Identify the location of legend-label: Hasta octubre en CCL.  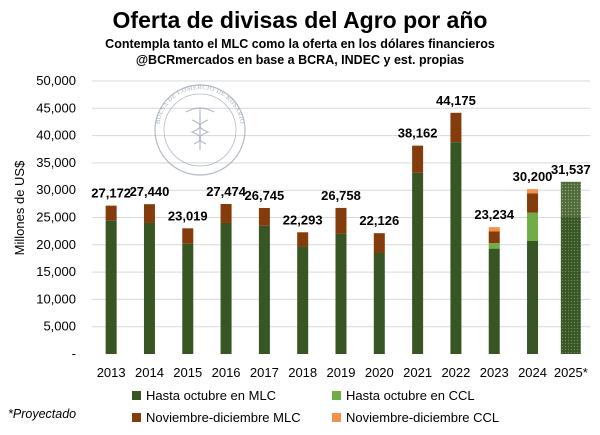
(410, 395).